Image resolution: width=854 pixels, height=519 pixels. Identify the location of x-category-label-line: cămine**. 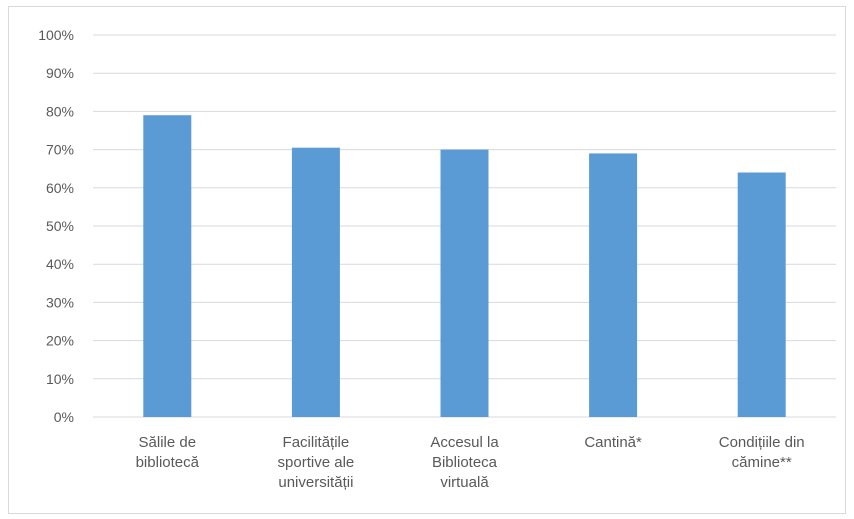
(762, 462).